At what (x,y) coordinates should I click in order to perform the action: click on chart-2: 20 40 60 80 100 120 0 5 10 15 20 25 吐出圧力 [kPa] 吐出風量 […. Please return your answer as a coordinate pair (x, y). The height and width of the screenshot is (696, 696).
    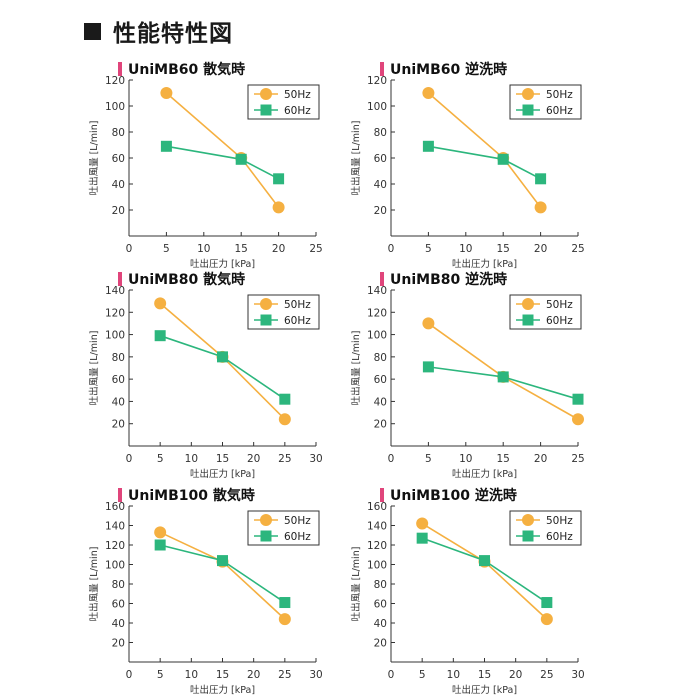
    Looking at the image, I should click on (467, 172).